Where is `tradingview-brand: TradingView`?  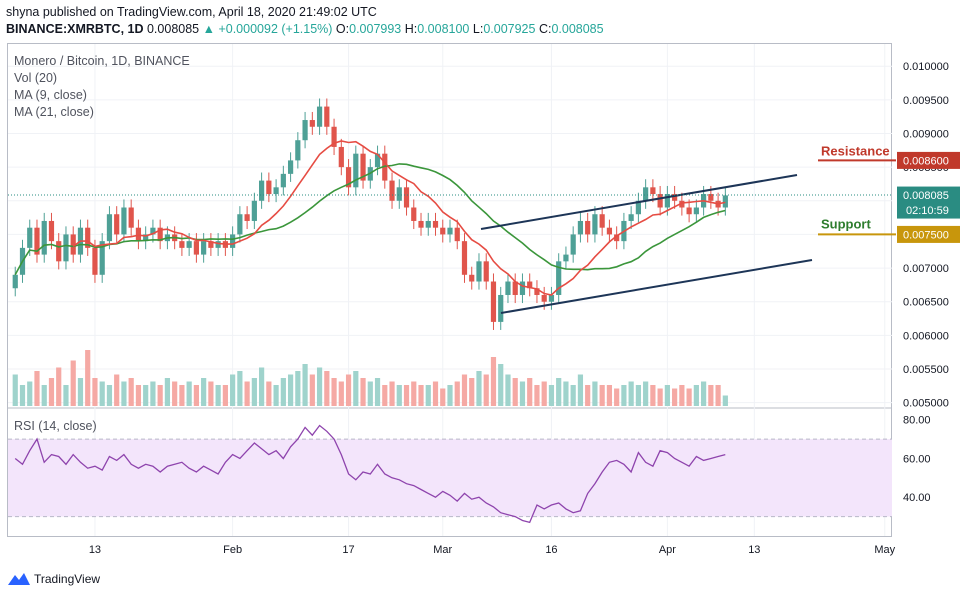
tradingview-brand: TradingView is located at coordinates (54, 579).